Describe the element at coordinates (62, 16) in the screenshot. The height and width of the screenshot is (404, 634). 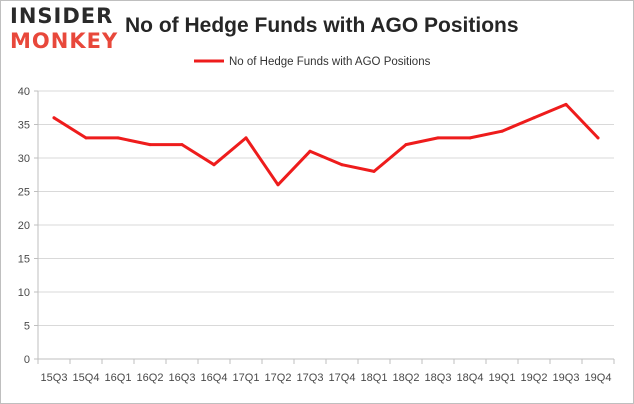
I see `logo-line-1: INSIDER` at that location.